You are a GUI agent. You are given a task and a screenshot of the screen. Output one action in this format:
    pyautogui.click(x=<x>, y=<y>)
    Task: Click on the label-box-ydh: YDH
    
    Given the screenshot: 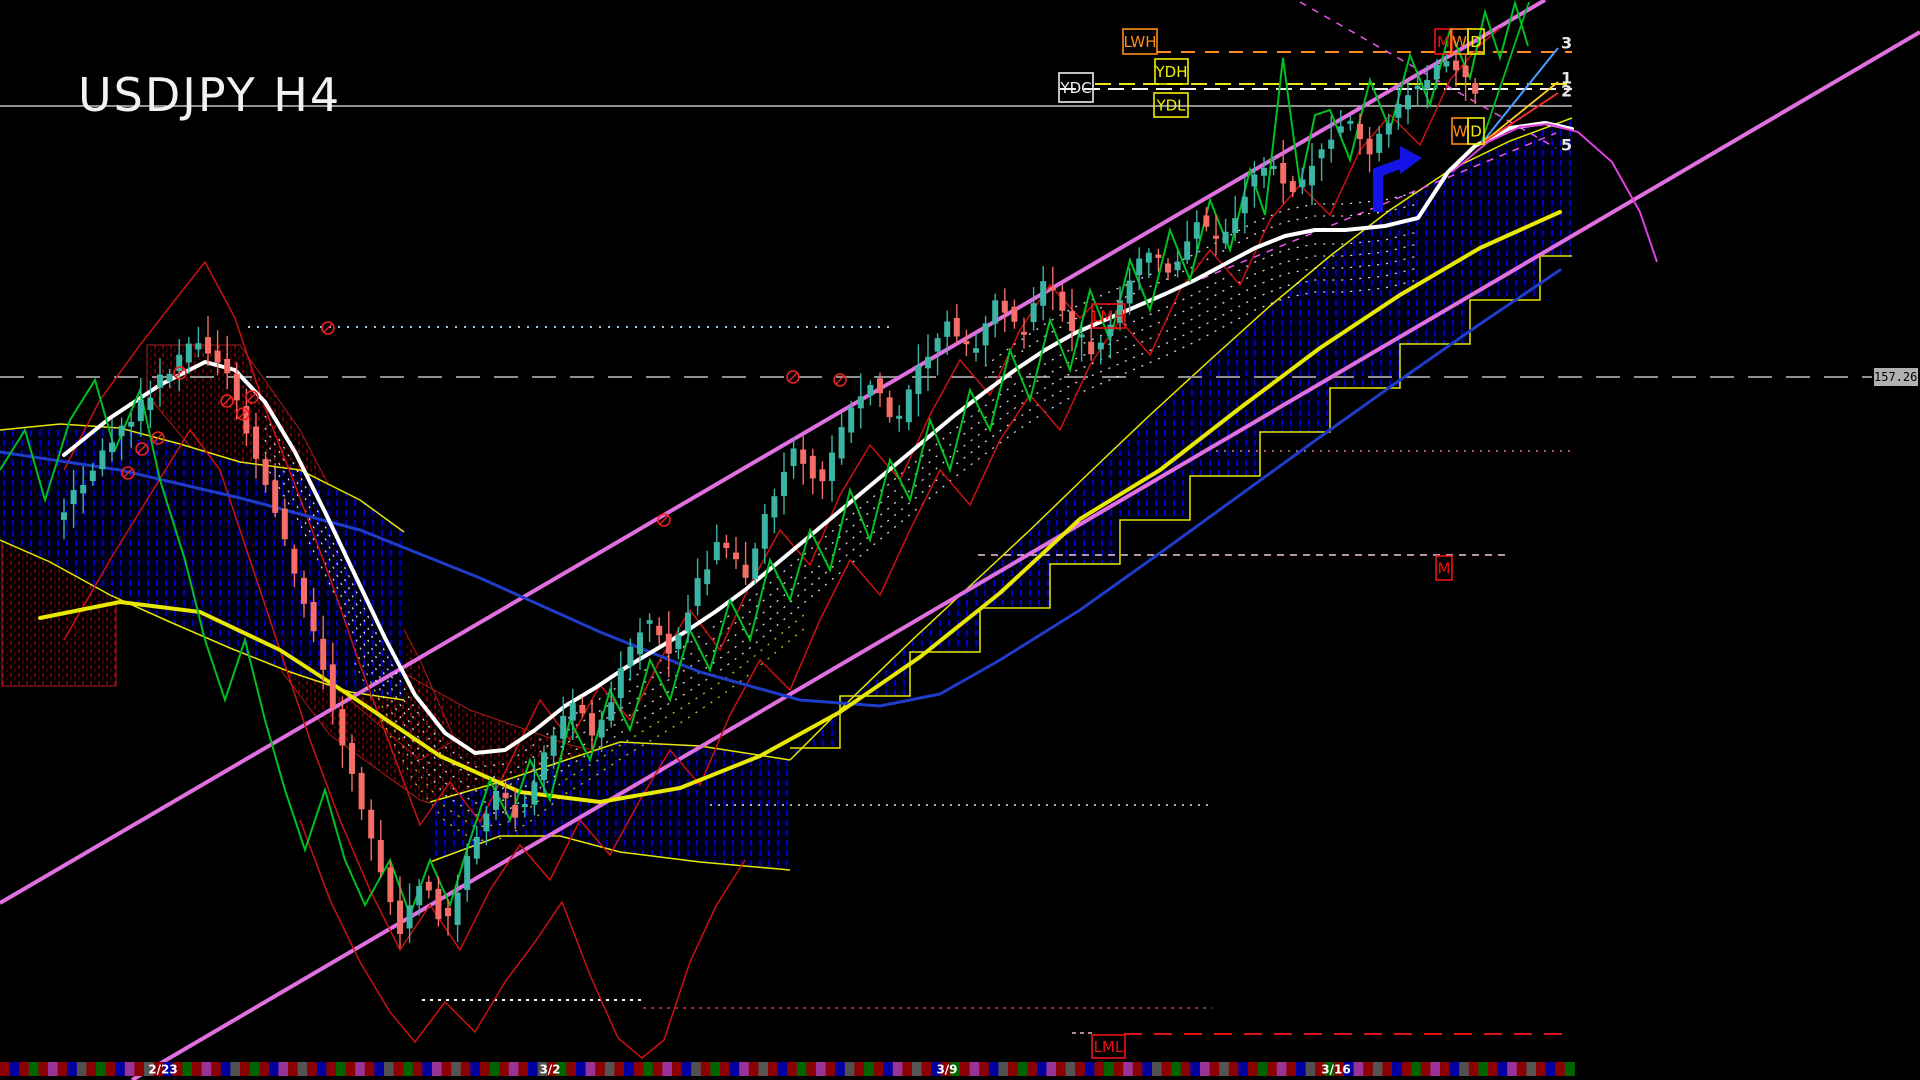 What is the action you would take?
    pyautogui.click(x=1171, y=71)
    